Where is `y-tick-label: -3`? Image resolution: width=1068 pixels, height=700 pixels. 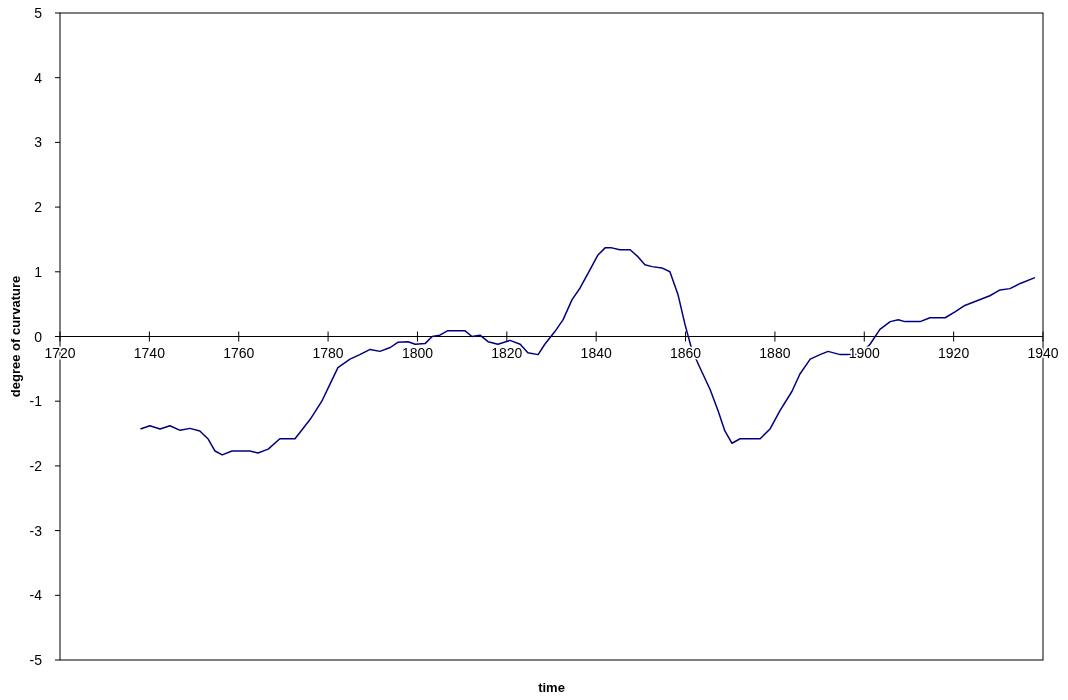 y-tick-label: -3 is located at coordinates (36, 530).